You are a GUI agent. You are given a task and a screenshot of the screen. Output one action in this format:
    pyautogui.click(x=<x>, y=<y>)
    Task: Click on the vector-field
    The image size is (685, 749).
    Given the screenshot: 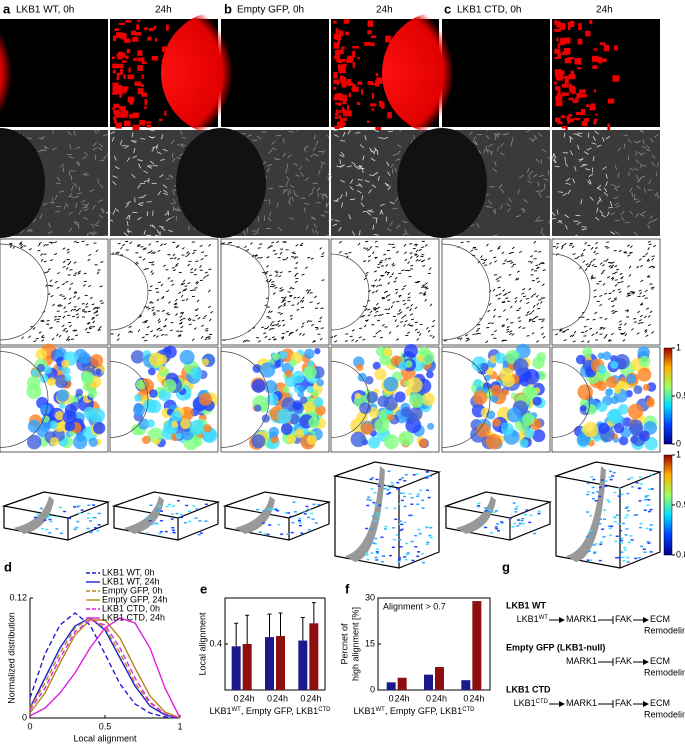 What is the action you would take?
    pyautogui.click(x=275, y=292)
    